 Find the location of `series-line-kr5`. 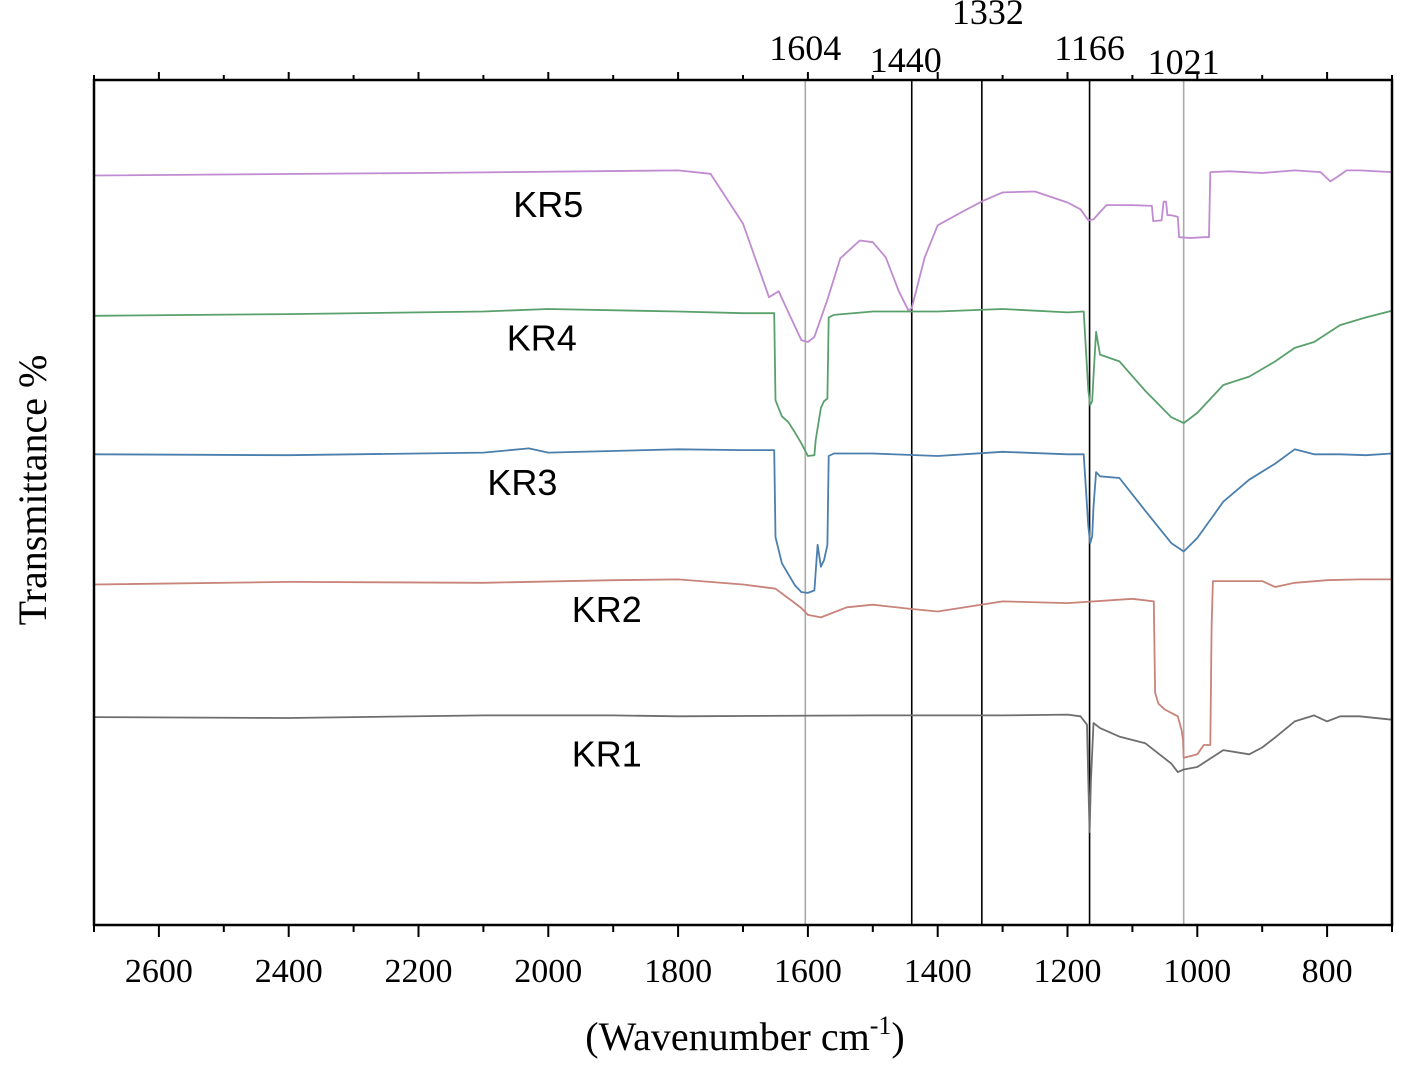

series-line-kr5 is located at coordinates (743, 256).